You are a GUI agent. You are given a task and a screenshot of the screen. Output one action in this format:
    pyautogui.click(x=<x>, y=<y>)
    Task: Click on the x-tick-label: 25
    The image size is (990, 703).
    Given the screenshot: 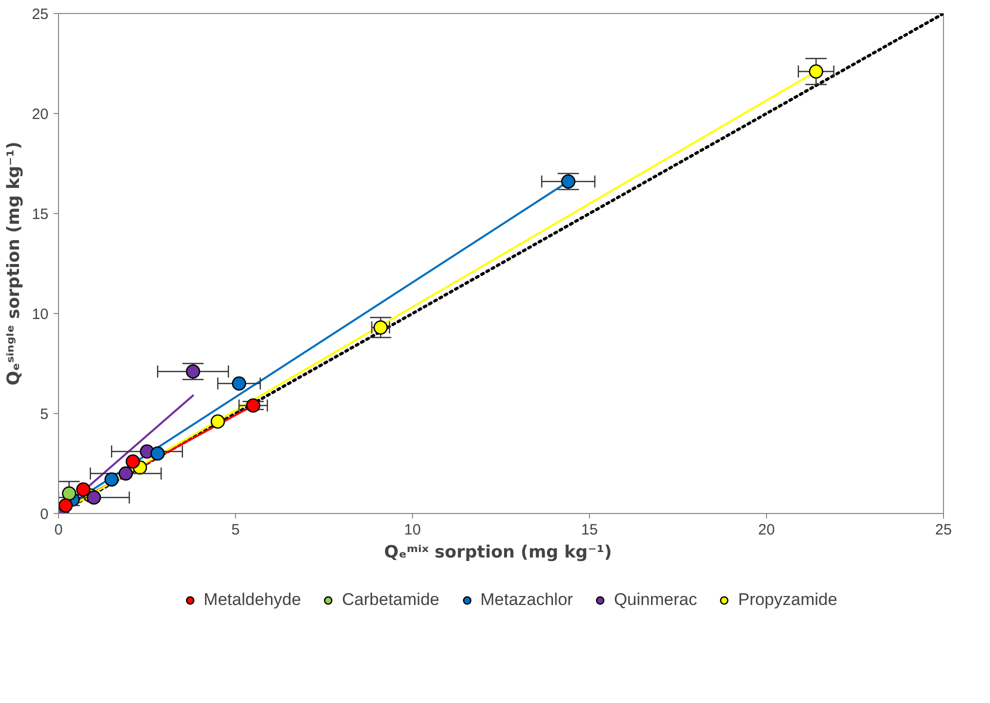 What is the action you would take?
    pyautogui.click(x=943, y=530)
    